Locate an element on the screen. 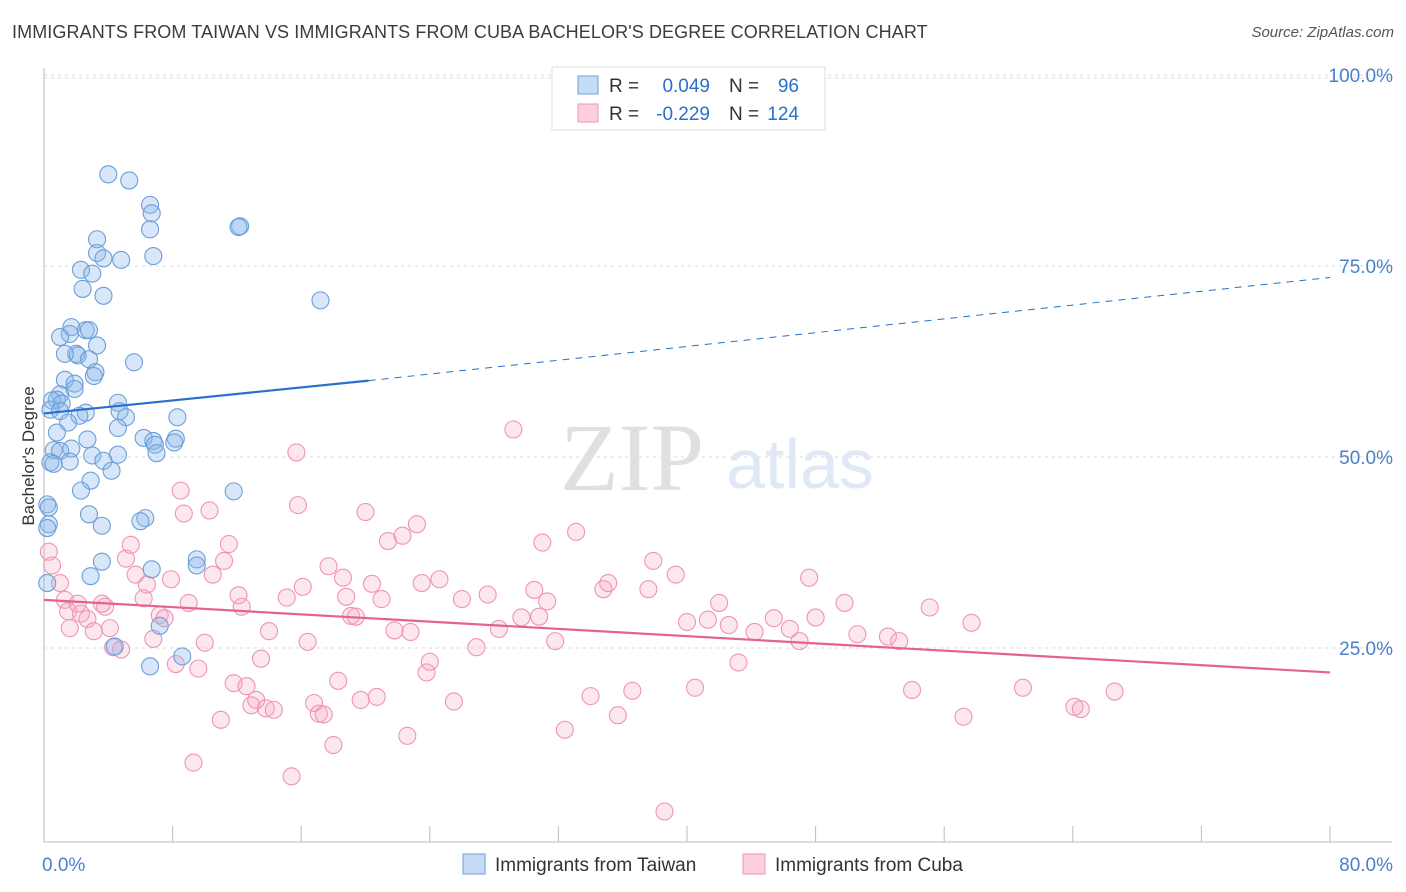 The image size is (1406, 892). legend-r-value-taiwan: 0.049 is located at coordinates (686, 86).